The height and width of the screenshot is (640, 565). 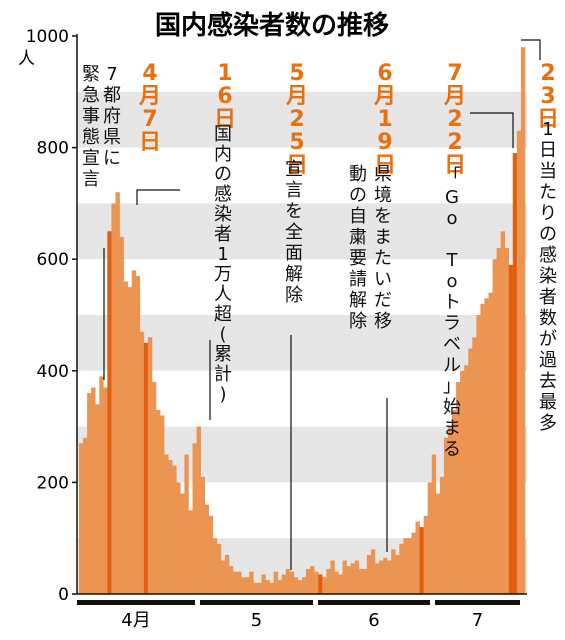 What do you see at coordinates (223, 134) in the screenshot?
I see `svg-text: 国` at bounding box center [223, 134].